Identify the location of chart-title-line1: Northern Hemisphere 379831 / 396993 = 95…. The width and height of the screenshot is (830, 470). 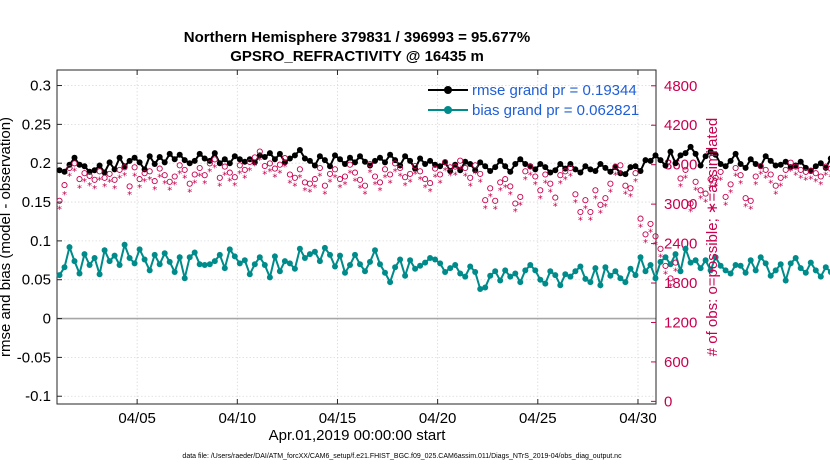
(357, 37).